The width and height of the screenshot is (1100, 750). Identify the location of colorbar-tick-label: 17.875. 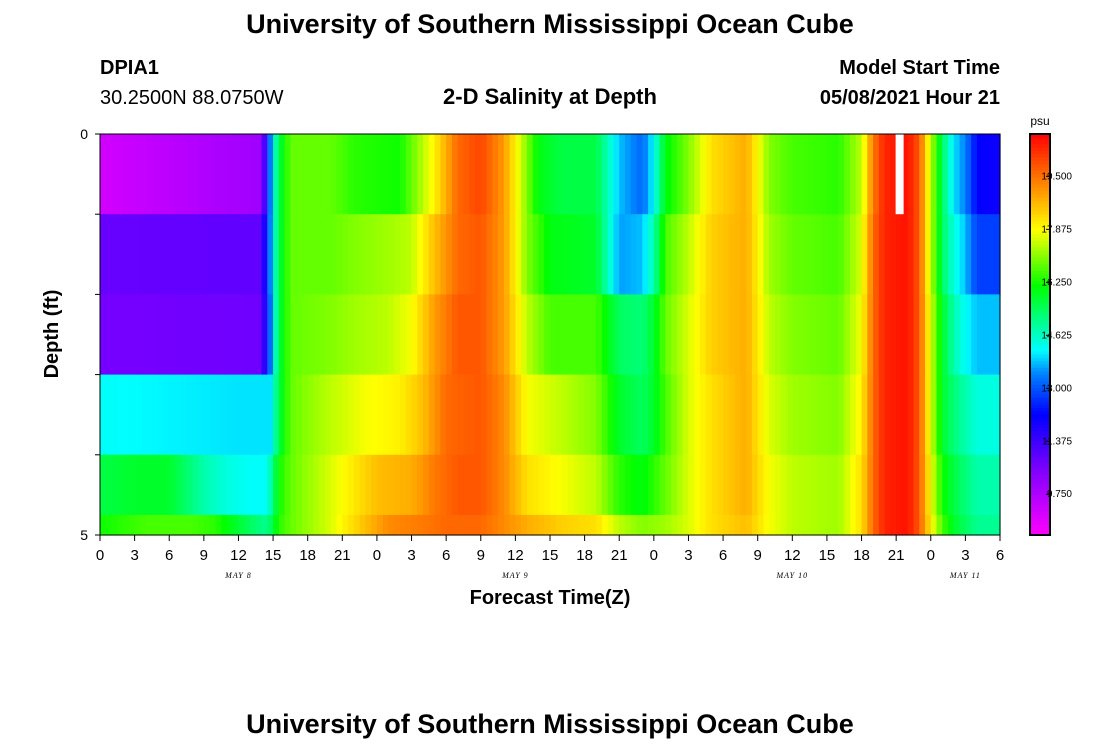
(1056, 229).